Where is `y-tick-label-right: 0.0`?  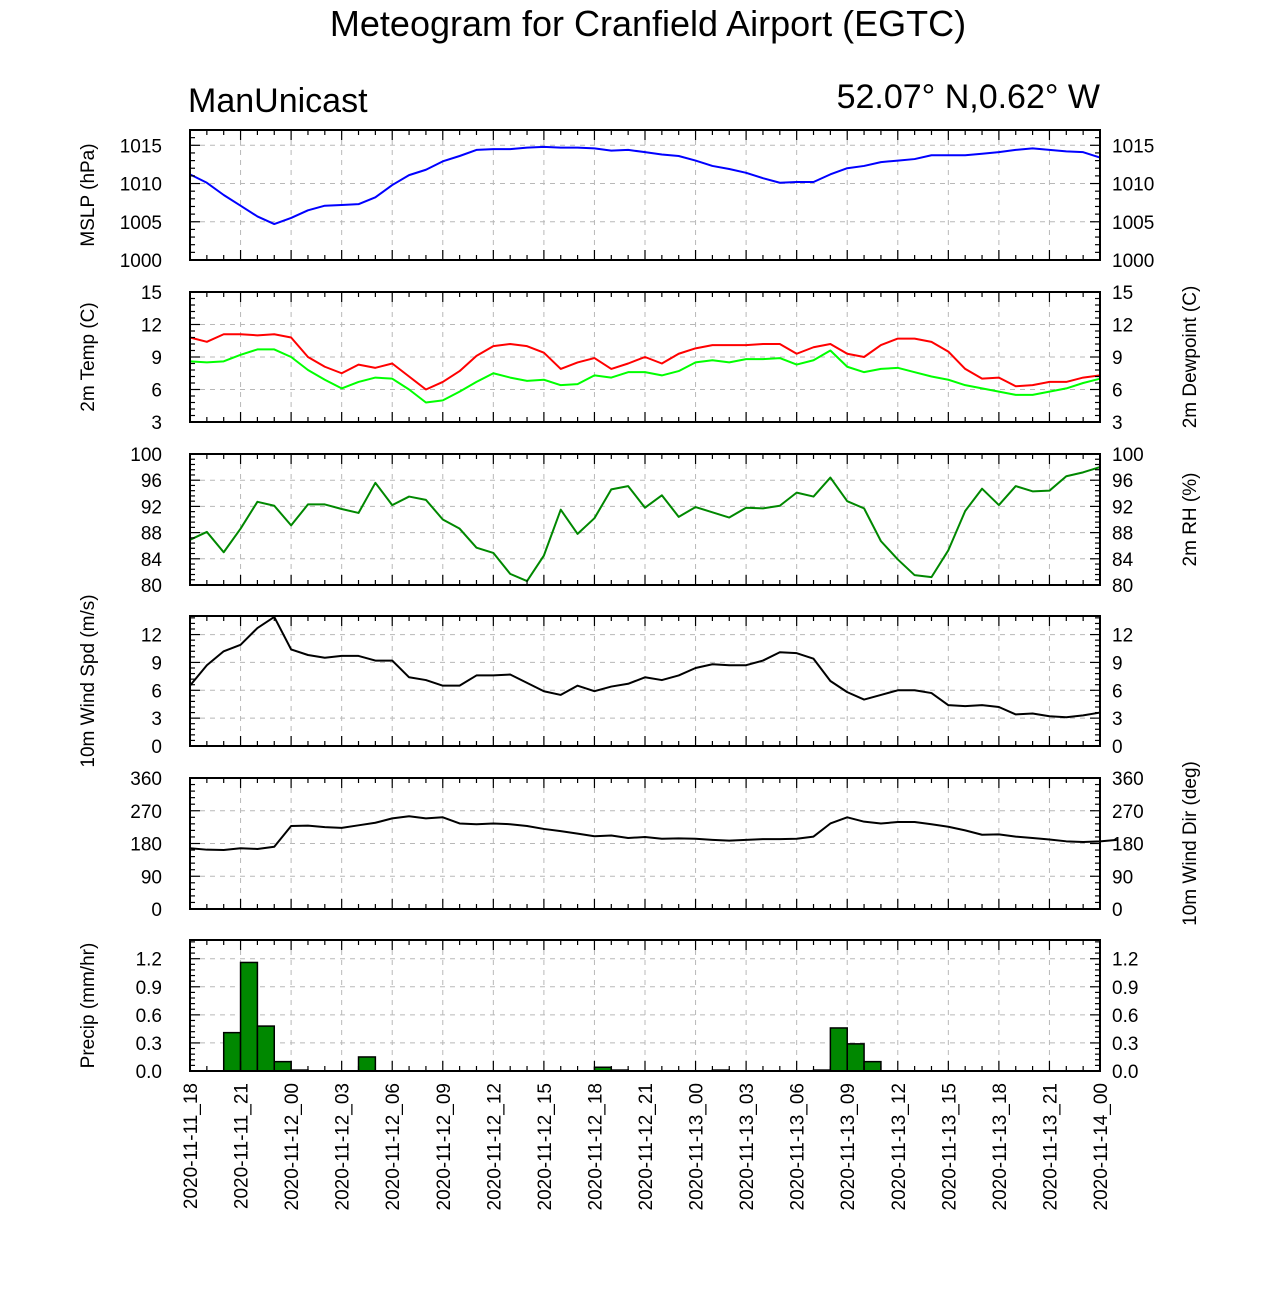
y-tick-label-right: 0.0 is located at coordinates (1125, 1072).